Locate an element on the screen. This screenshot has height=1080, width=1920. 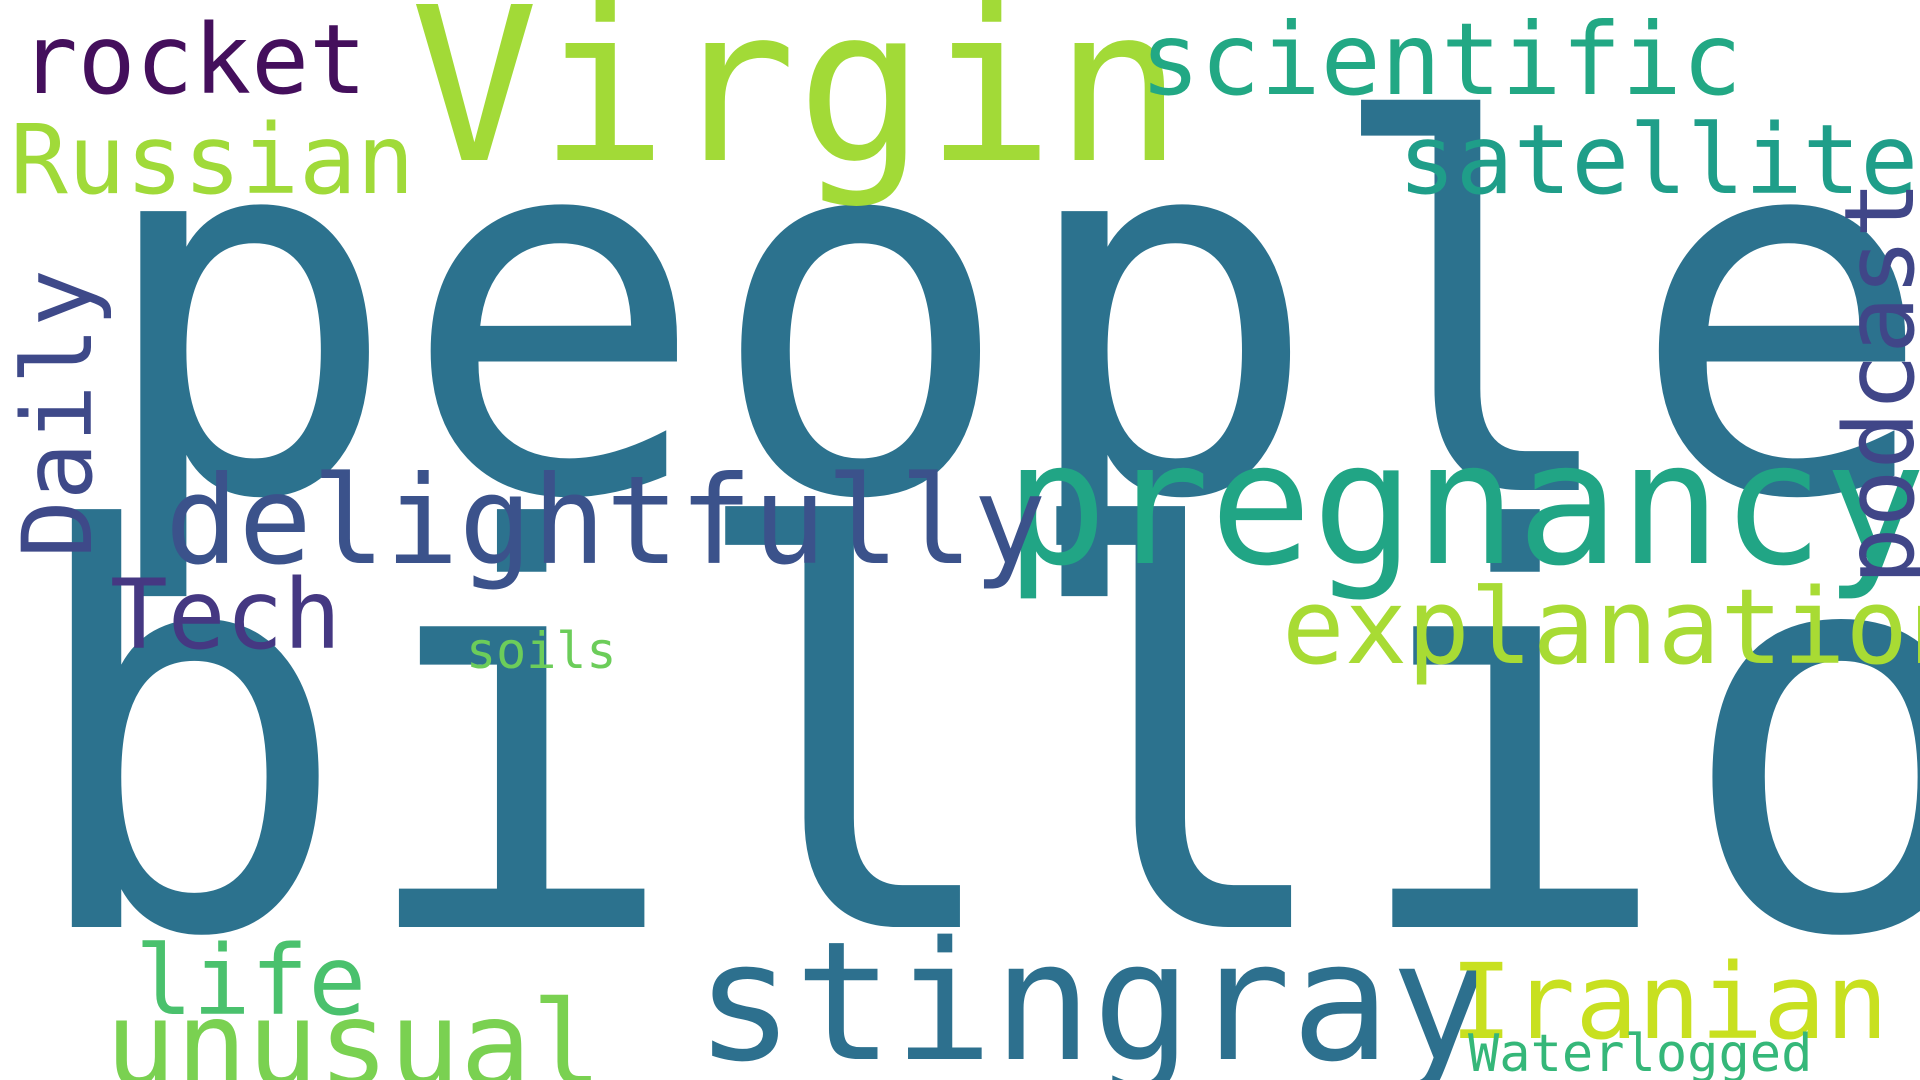
word-iranian: Iranian is located at coordinates (1669, 1002).